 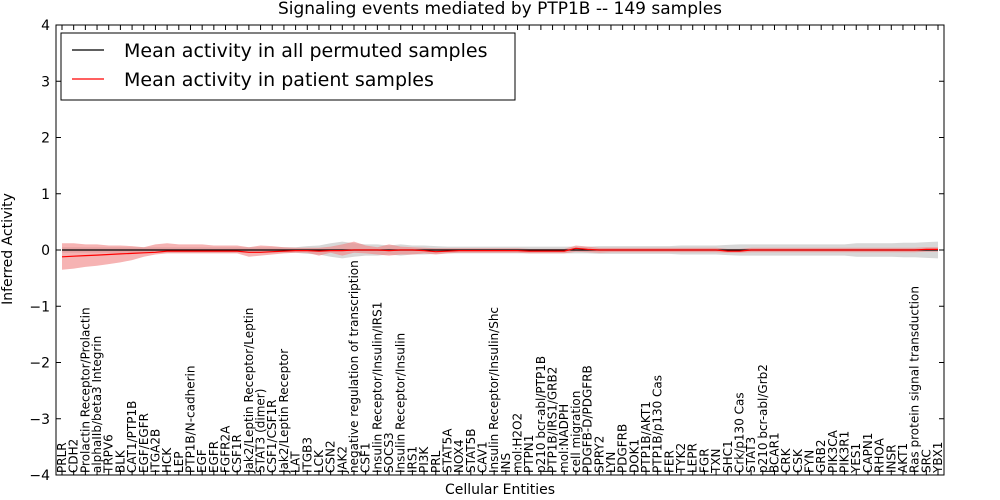 I want to click on x-tick-label: STAT5A, so click(x=447, y=450).